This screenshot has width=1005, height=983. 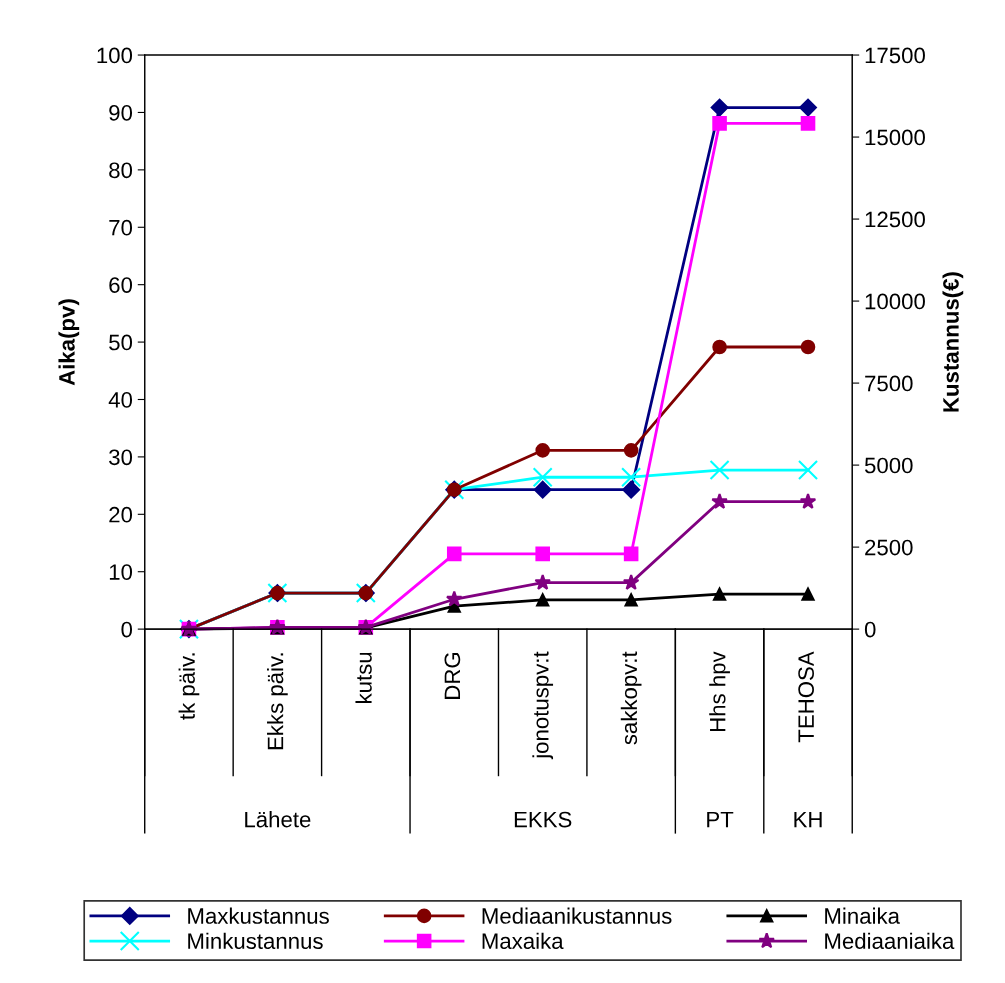 What do you see at coordinates (278, 819) in the screenshot?
I see `text: Lähete` at bounding box center [278, 819].